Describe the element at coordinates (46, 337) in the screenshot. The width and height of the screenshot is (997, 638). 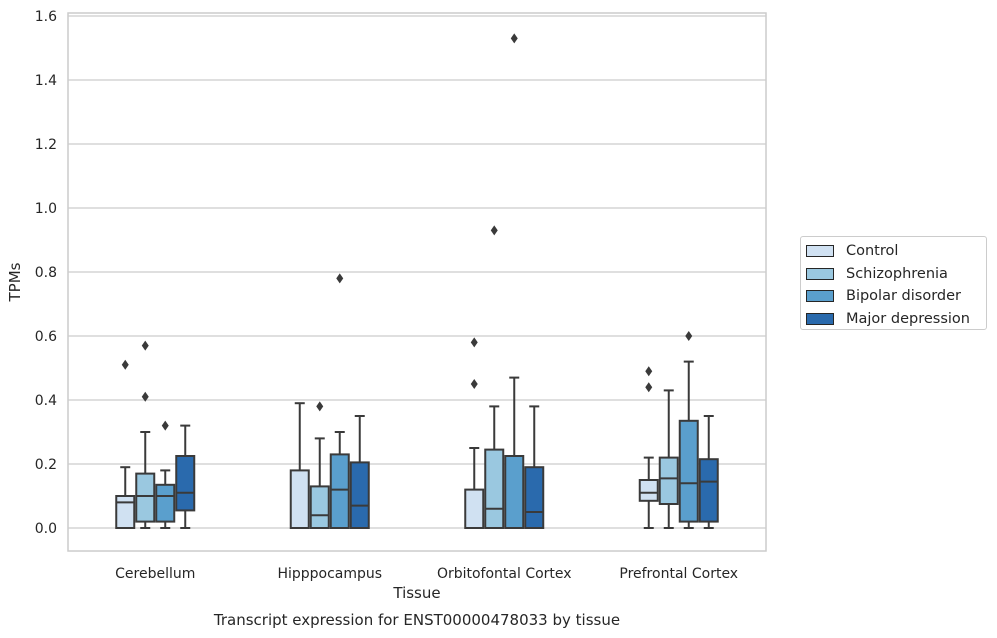
I see `y-tick-label: 0.6` at that location.